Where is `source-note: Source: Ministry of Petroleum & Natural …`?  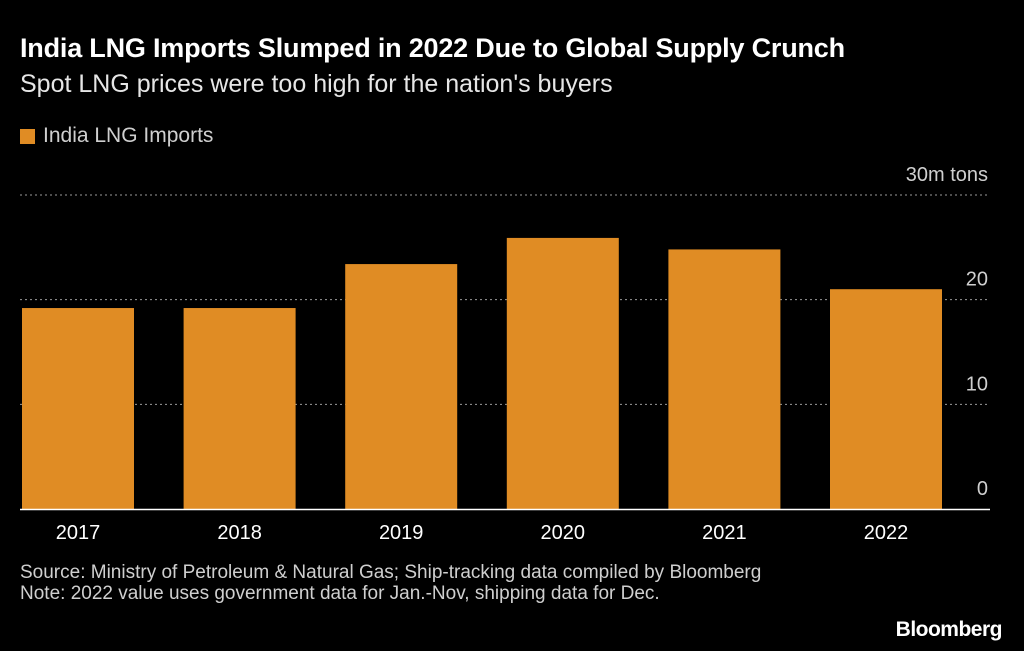
source-note: Source: Ministry of Petroleum & Natural … is located at coordinates (391, 572).